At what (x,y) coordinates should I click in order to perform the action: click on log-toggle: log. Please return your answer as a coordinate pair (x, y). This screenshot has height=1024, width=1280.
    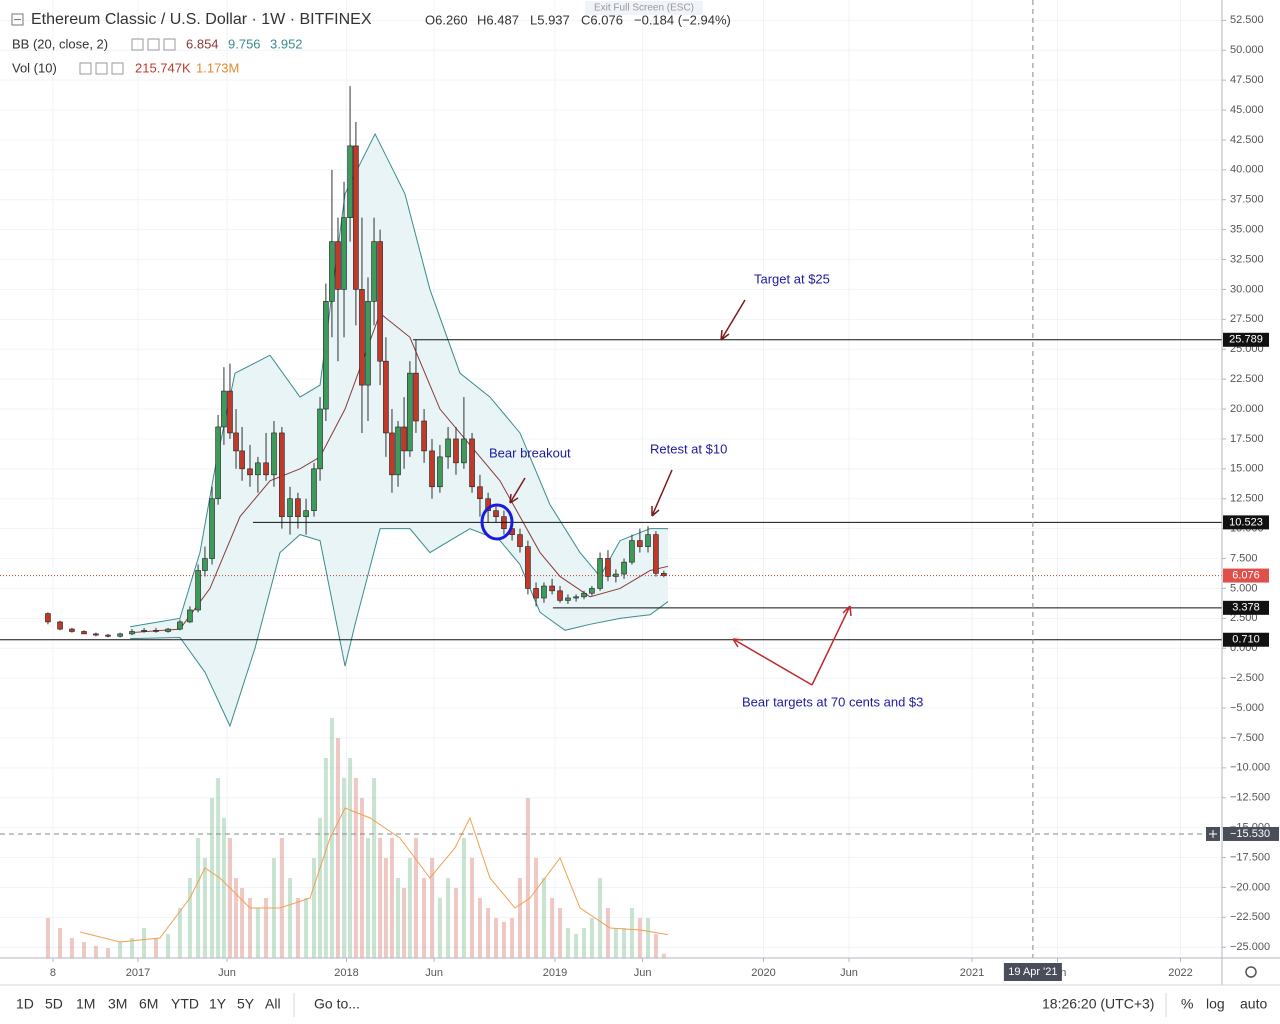
    Looking at the image, I should click on (1215, 1004).